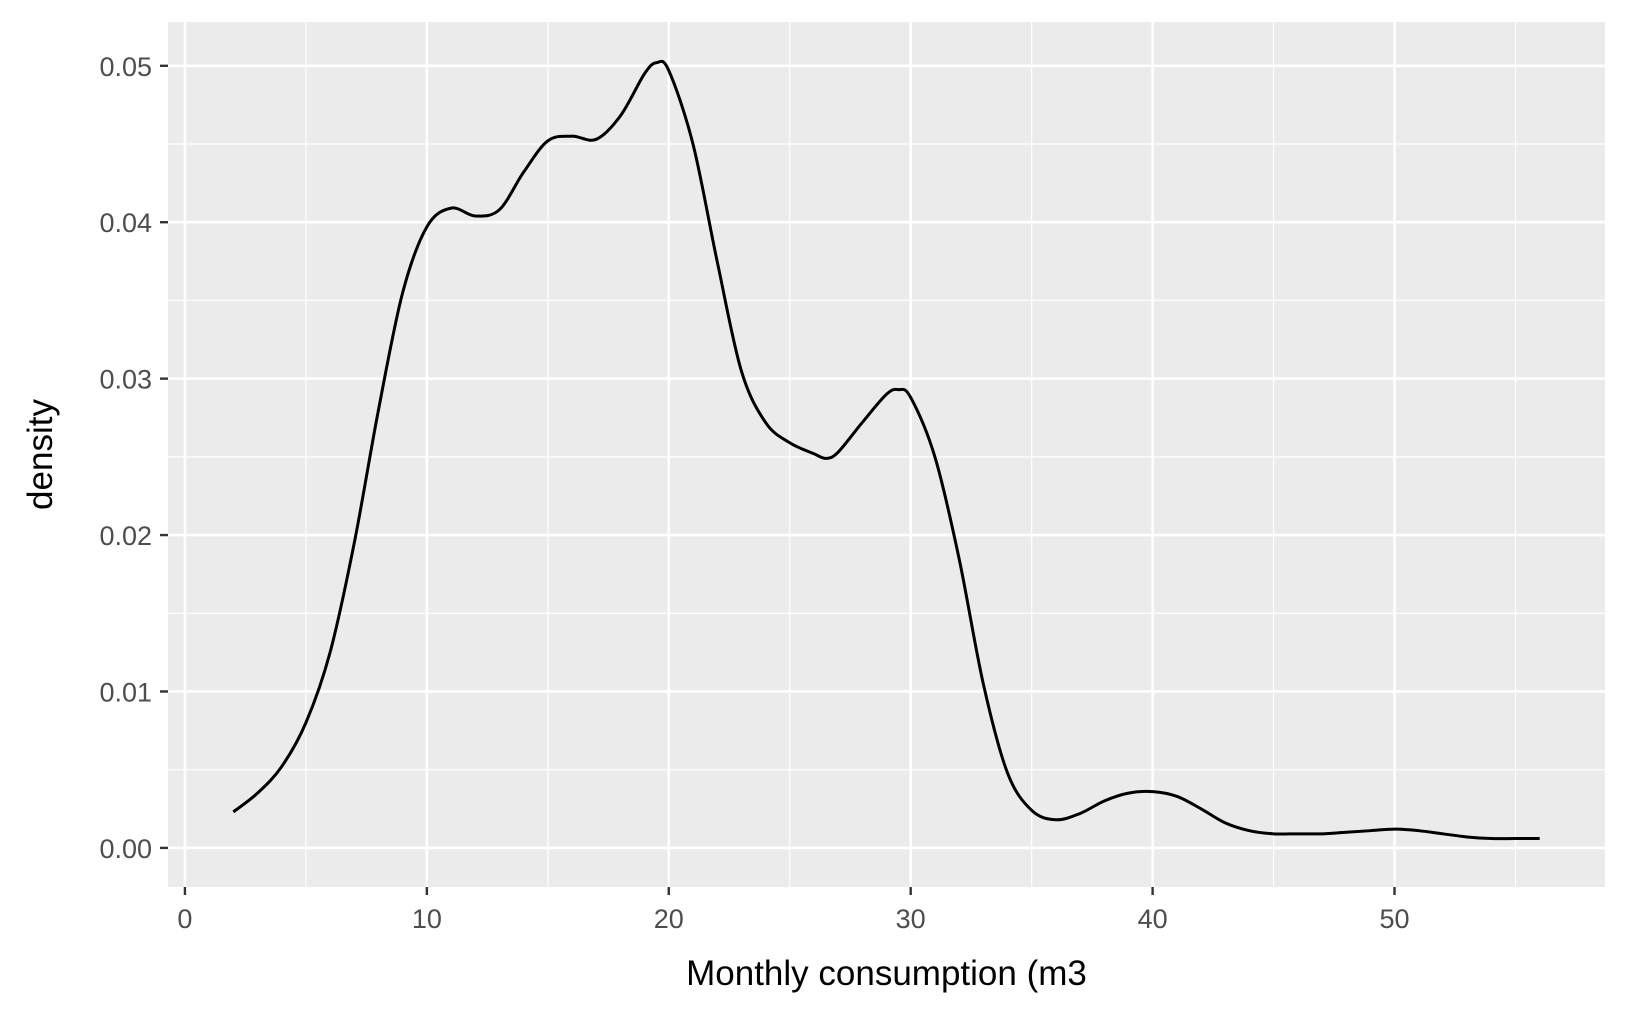  Describe the element at coordinates (1153, 919) in the screenshot. I see `x-tick-label: 40` at that location.